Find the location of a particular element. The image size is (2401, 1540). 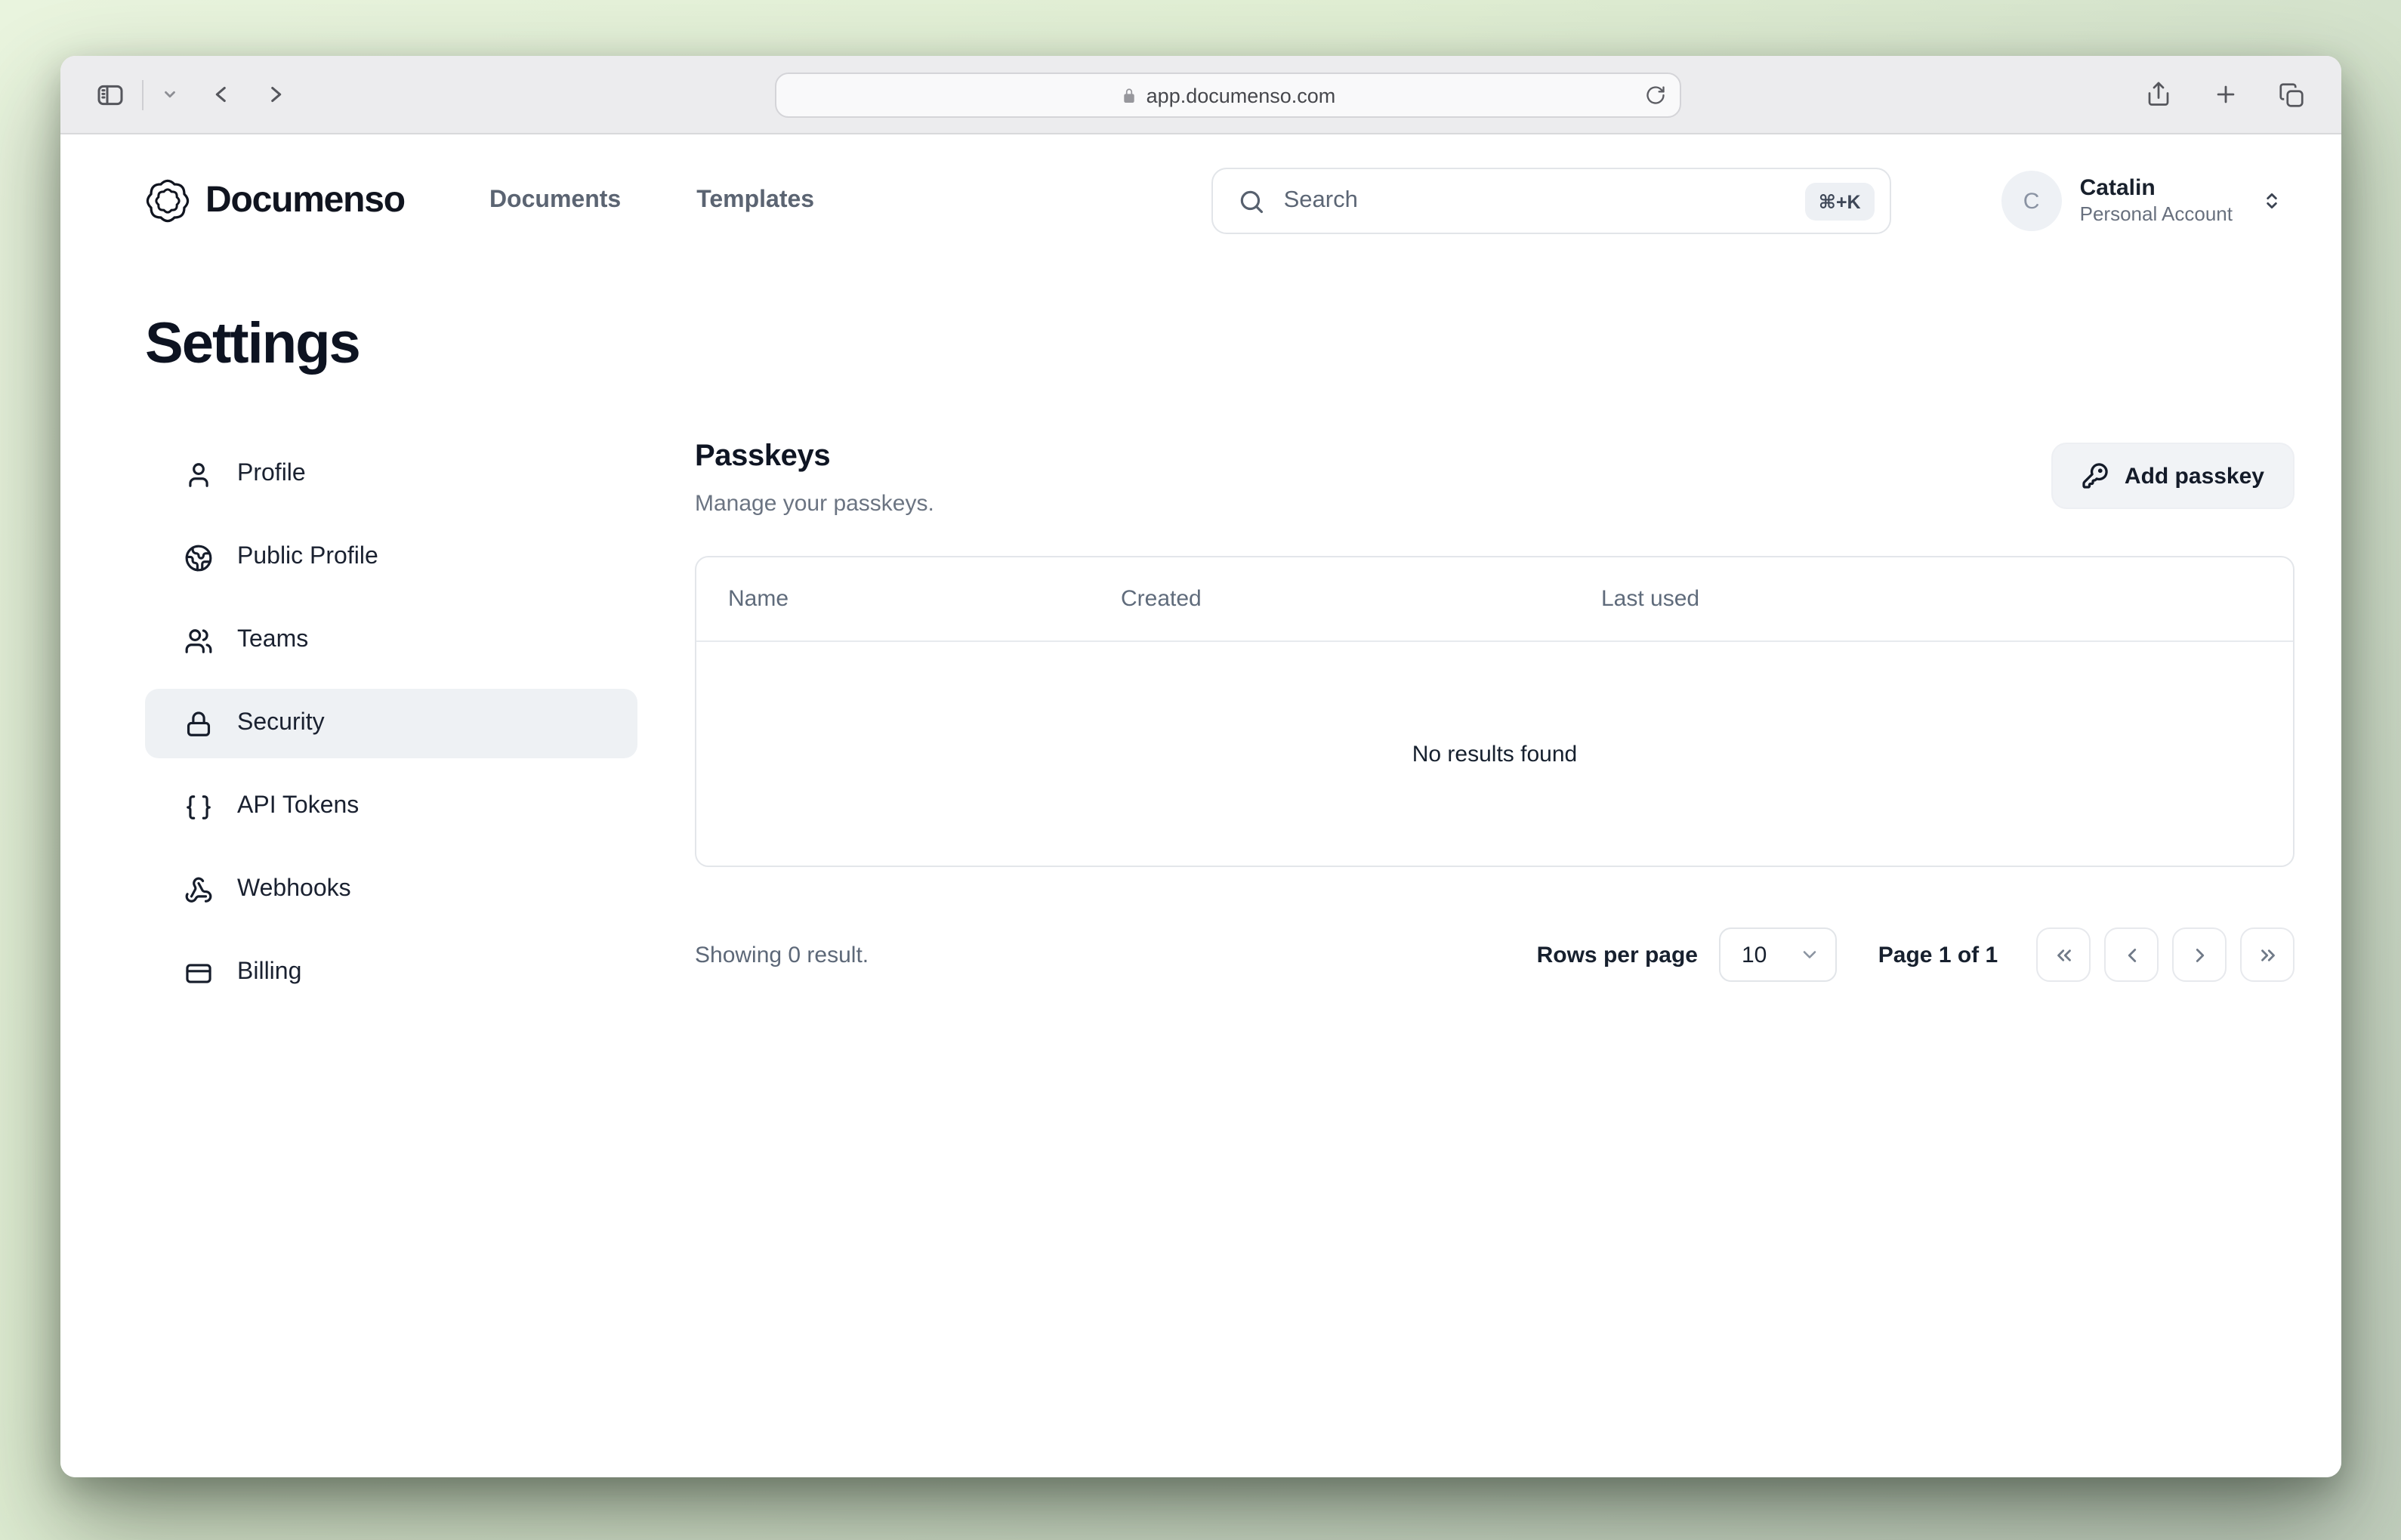

main-nav: Documents Templates is located at coordinates (651, 201).